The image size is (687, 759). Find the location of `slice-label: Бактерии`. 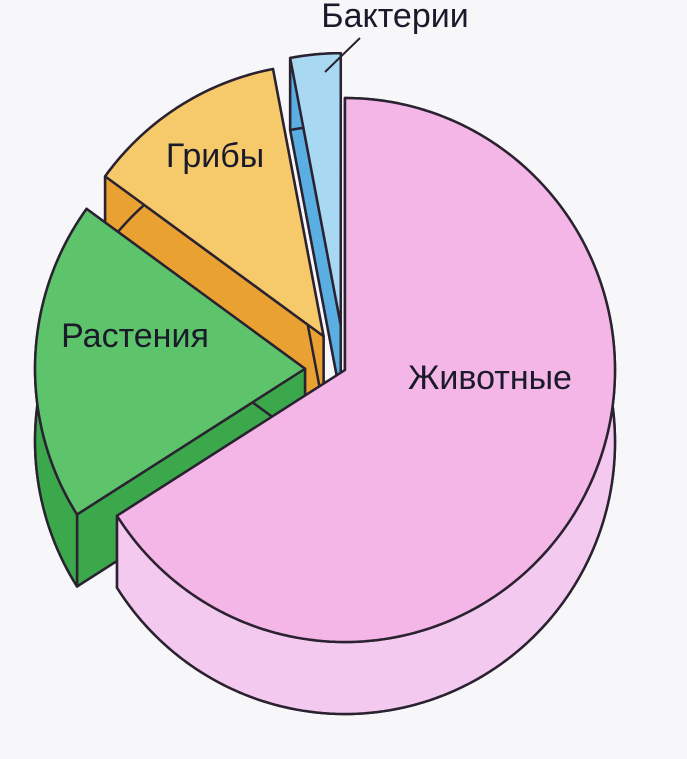

slice-label: Бактерии is located at coordinates (394, 17).